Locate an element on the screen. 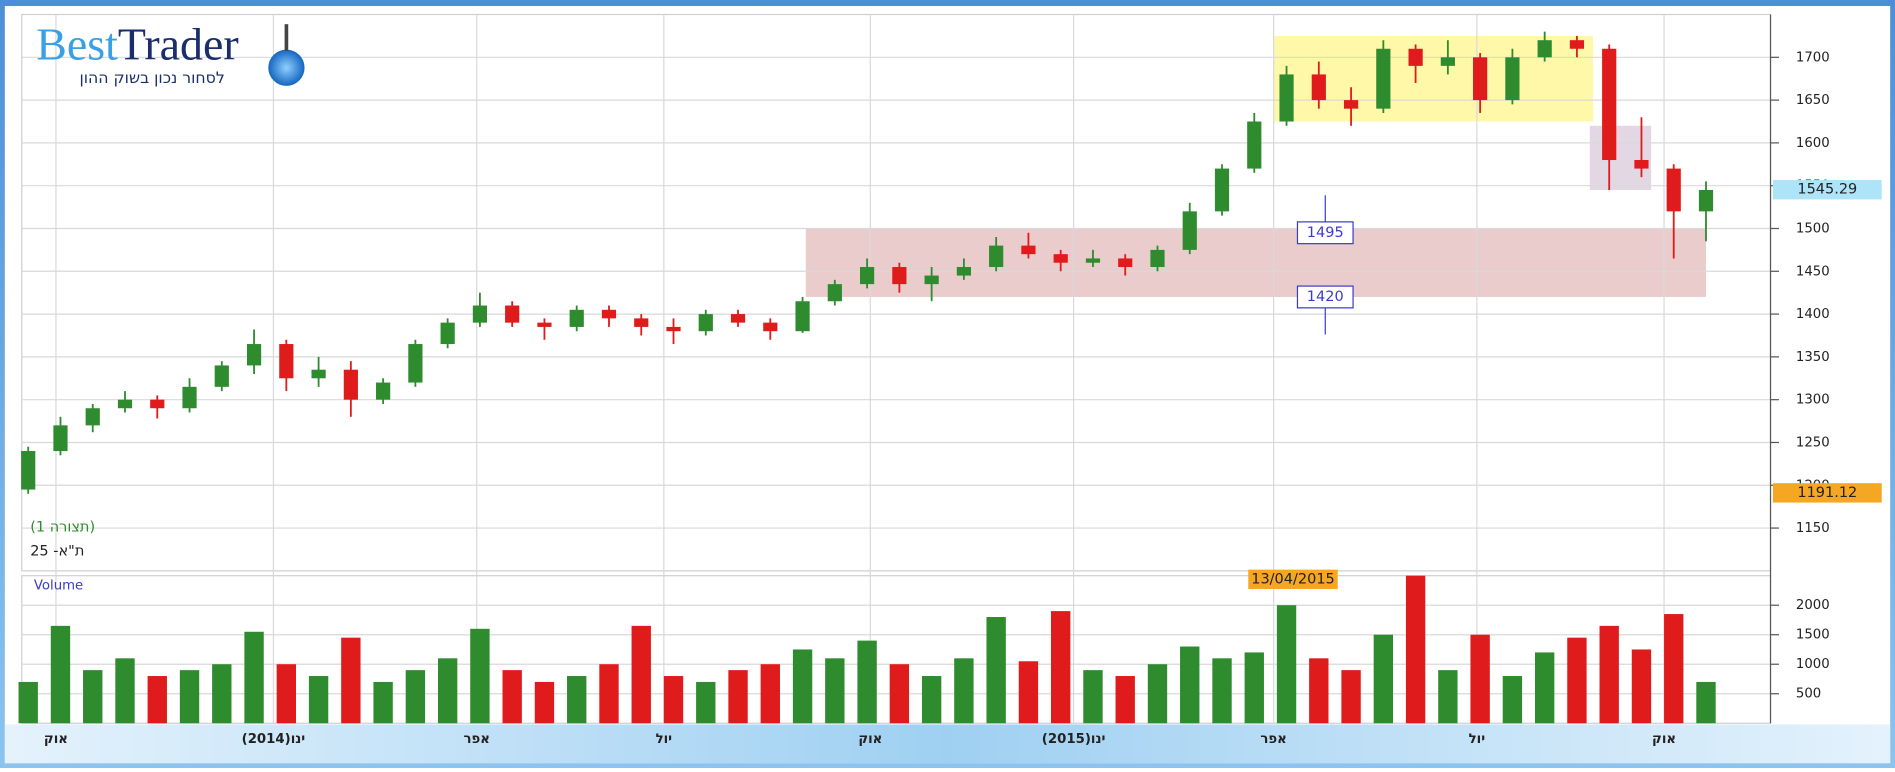  level-box is located at coordinates (1325, 297).